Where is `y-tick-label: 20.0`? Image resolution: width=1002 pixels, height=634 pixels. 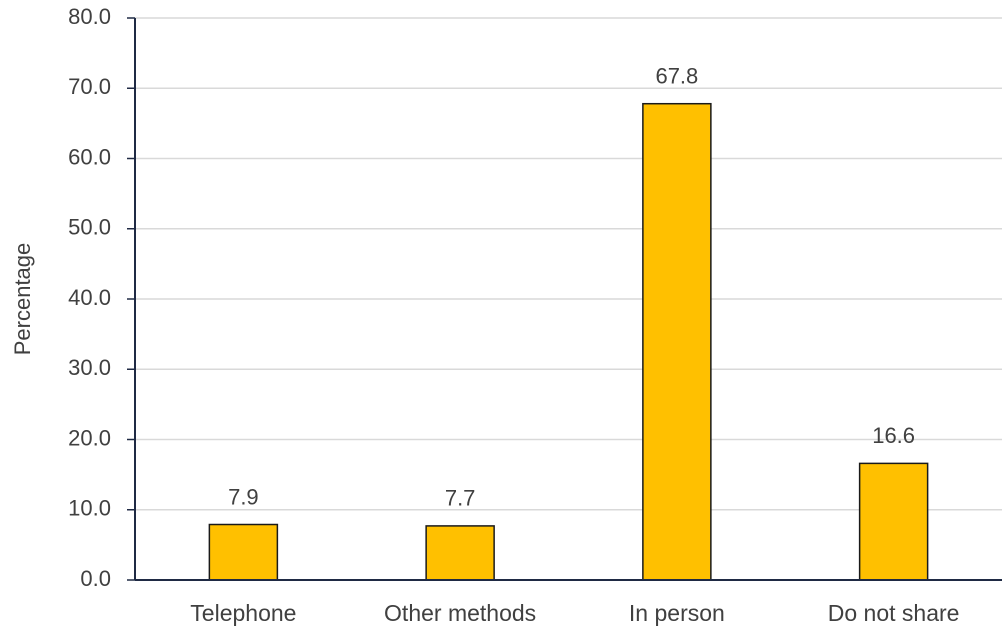 y-tick-label: 20.0 is located at coordinates (89, 437).